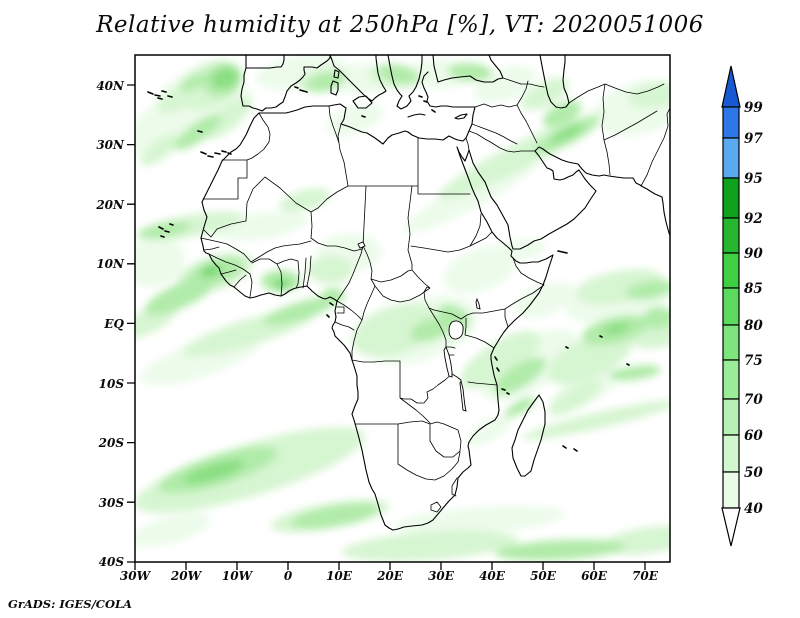 The height and width of the screenshot is (618, 800). Describe the element at coordinates (358, 78) in the screenshot. I see `italy-coastline` at that location.